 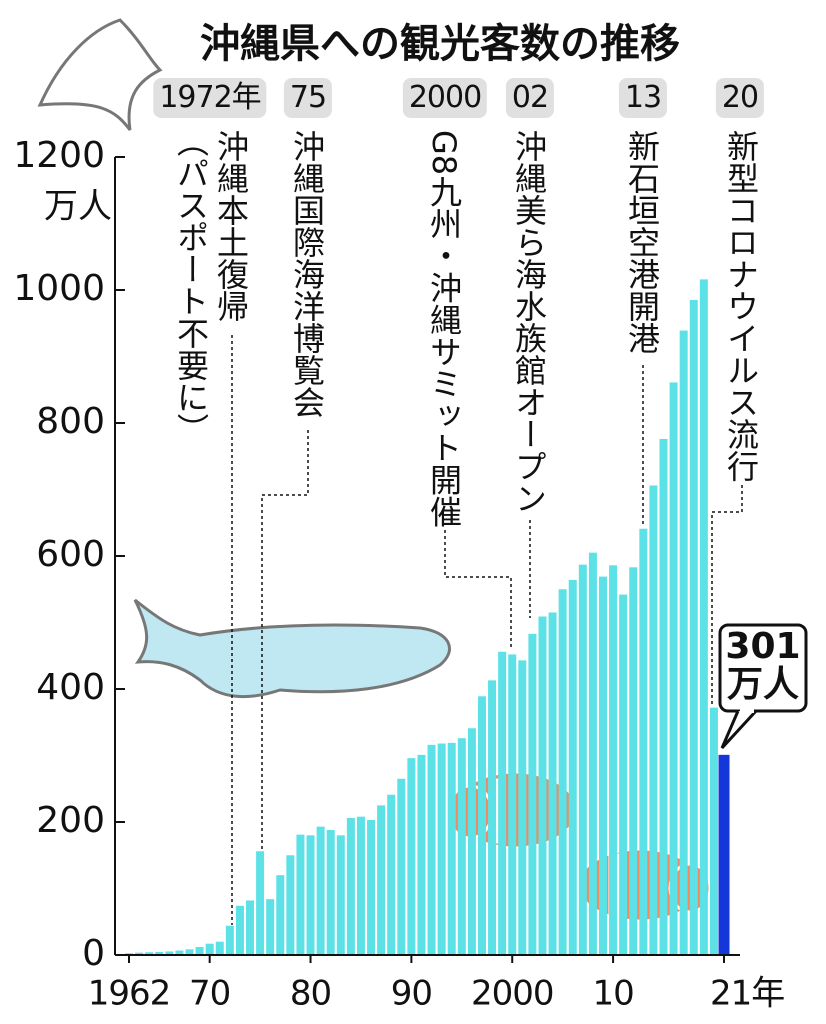 What do you see at coordinates (411, 994) in the screenshot?
I see `x-tick-label: 90` at bounding box center [411, 994].